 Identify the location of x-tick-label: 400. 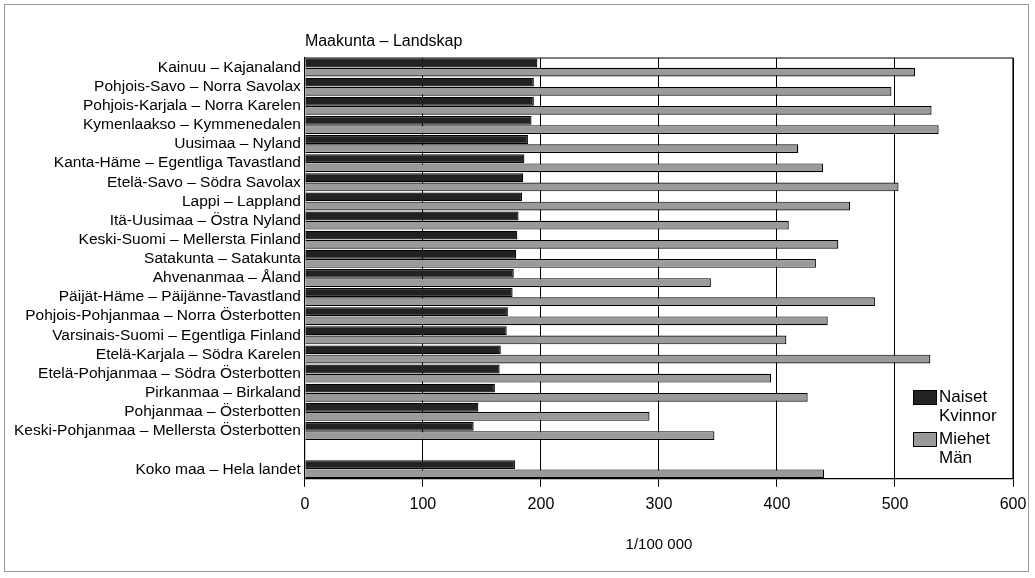
(777, 503).